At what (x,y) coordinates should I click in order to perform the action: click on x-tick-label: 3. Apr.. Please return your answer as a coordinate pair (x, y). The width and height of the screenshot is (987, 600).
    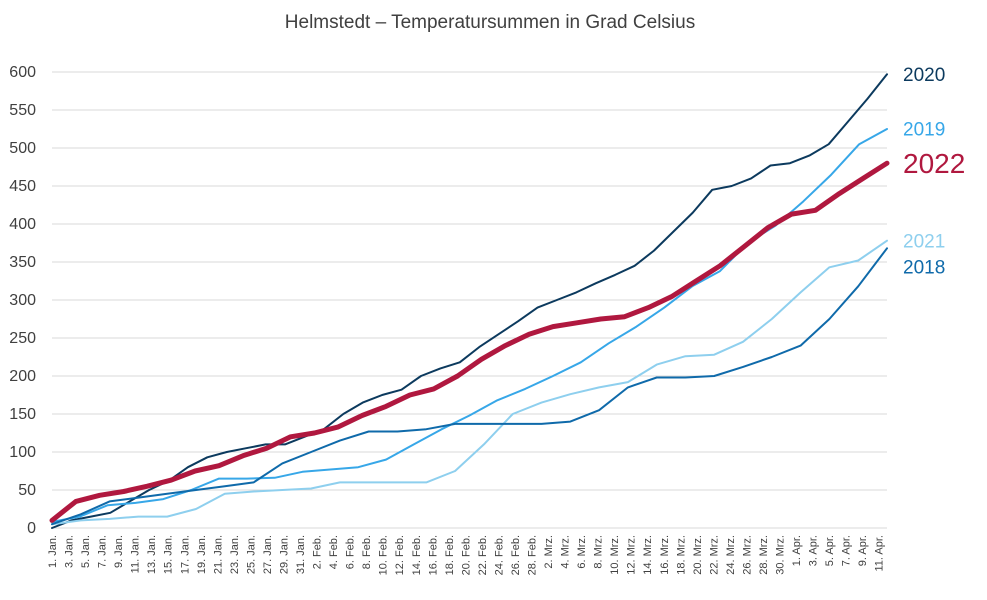
    Looking at the image, I should click on (814, 550).